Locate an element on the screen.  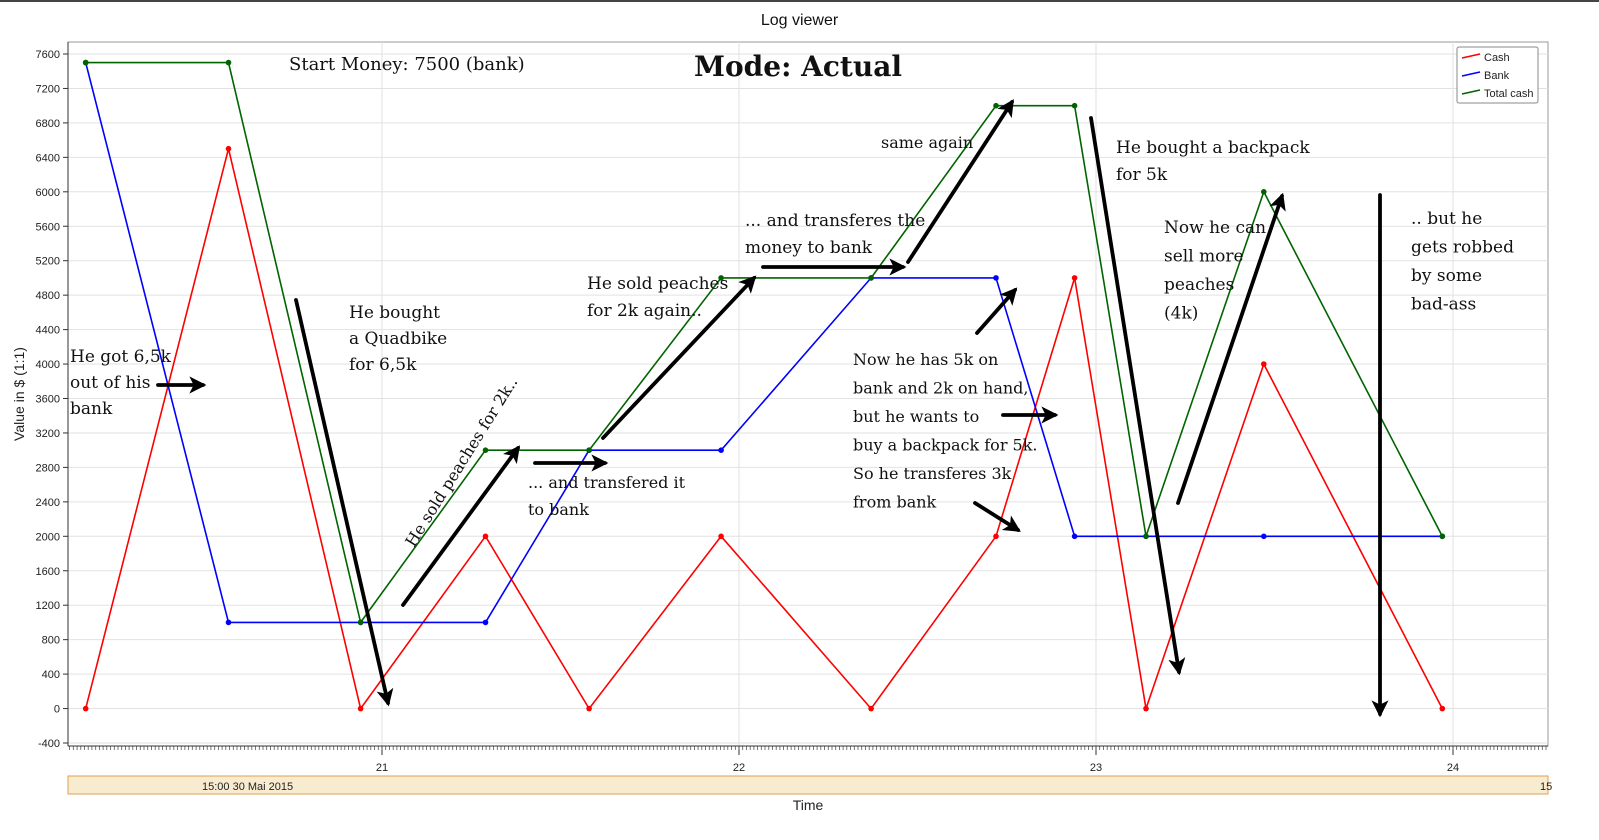
y-tick-label: 6400 is located at coordinates (48, 158).